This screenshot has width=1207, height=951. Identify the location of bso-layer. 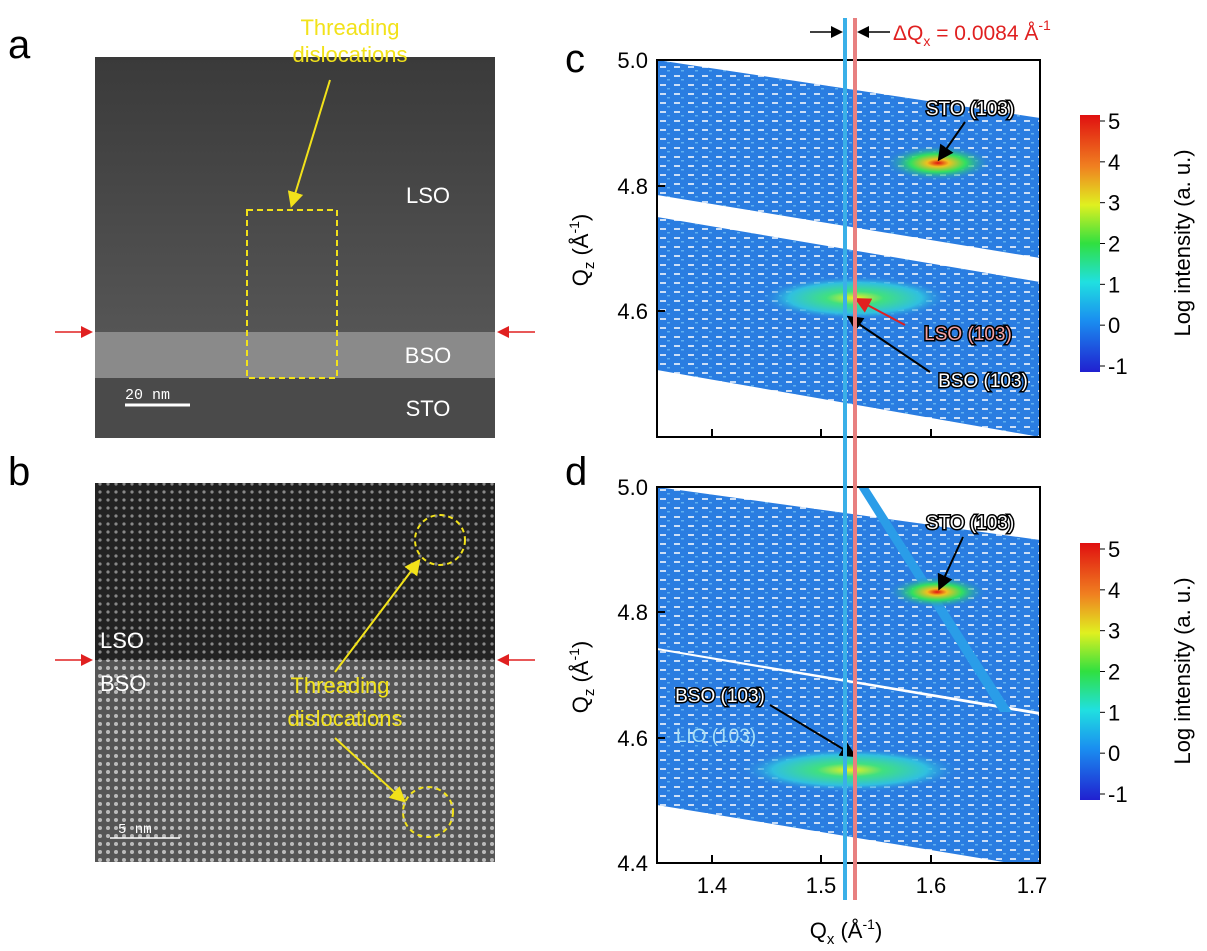
(295, 355).